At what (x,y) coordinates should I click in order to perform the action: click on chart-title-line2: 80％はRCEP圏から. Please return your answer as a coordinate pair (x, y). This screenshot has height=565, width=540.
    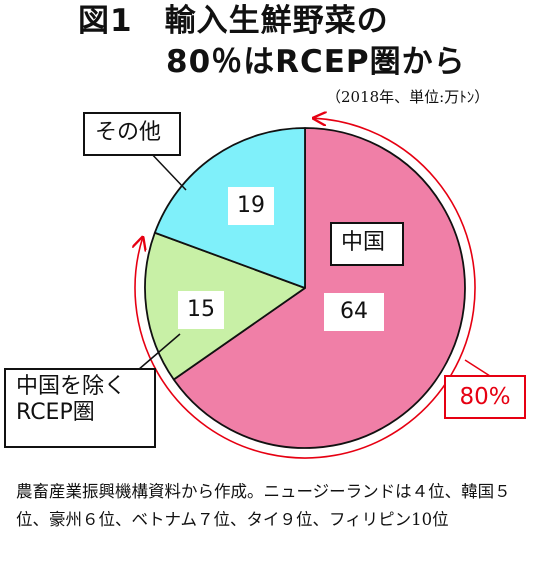
    Looking at the image, I should click on (316, 62).